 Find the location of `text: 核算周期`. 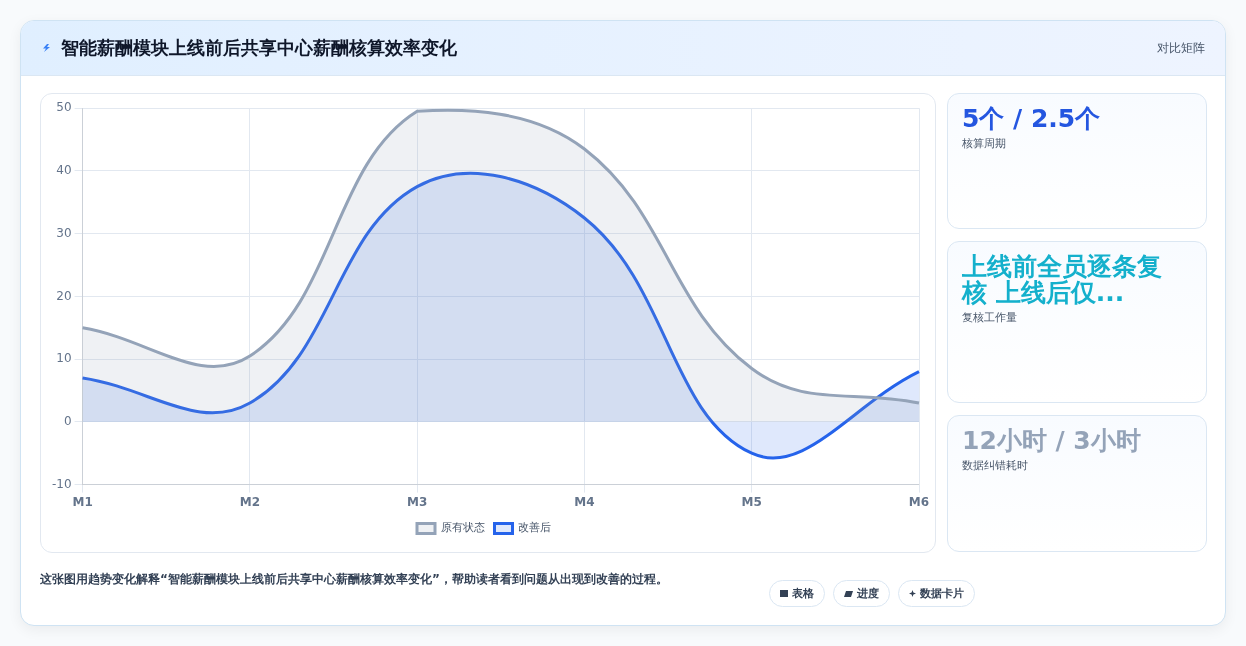

text: 核算周期 is located at coordinates (984, 143).